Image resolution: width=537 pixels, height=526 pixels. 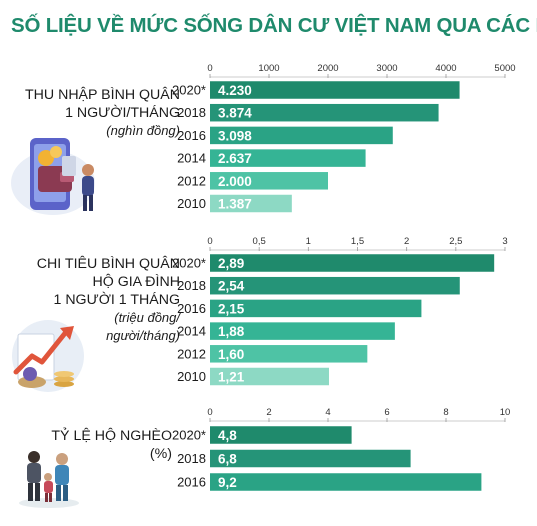 I want to click on spending-tick-label: 0,5, so click(x=259, y=241).